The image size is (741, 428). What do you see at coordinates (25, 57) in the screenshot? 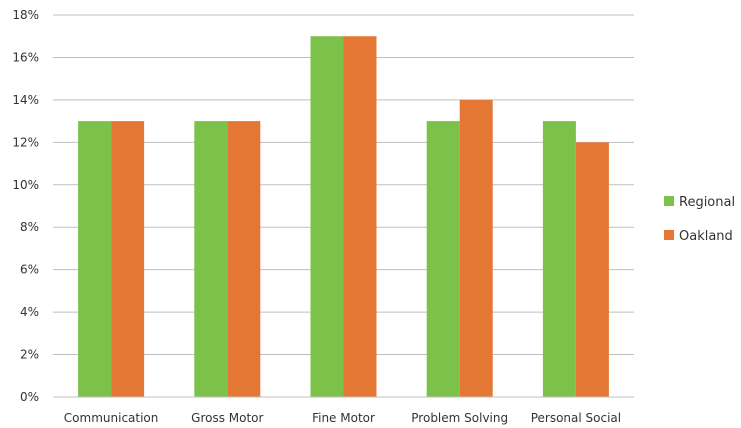
I see `y-tick-label: 16%` at bounding box center [25, 57].